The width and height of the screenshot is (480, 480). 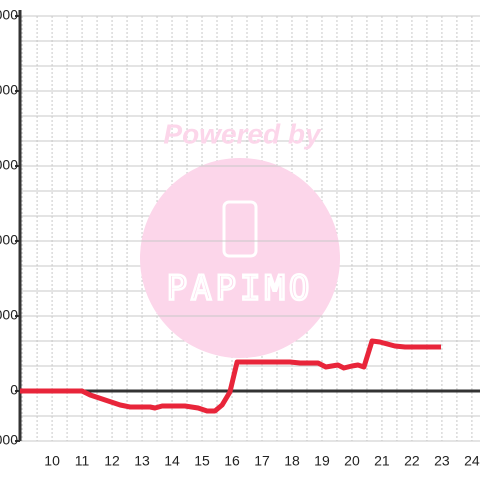 I want to click on y-tick-label: 90,000, so click(x=9, y=165).